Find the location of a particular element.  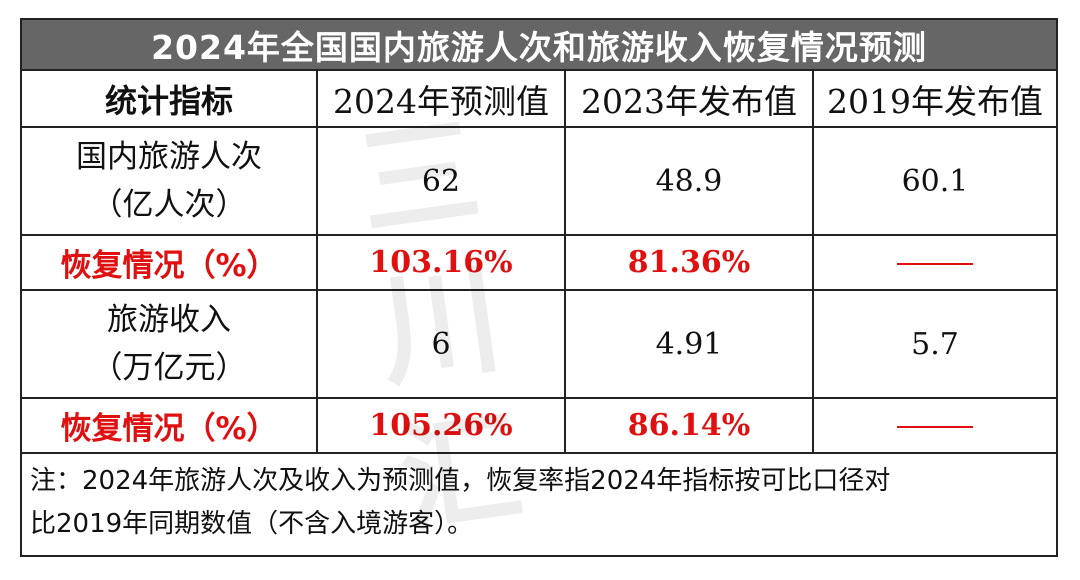

cell-value: 62 is located at coordinates (441, 181).